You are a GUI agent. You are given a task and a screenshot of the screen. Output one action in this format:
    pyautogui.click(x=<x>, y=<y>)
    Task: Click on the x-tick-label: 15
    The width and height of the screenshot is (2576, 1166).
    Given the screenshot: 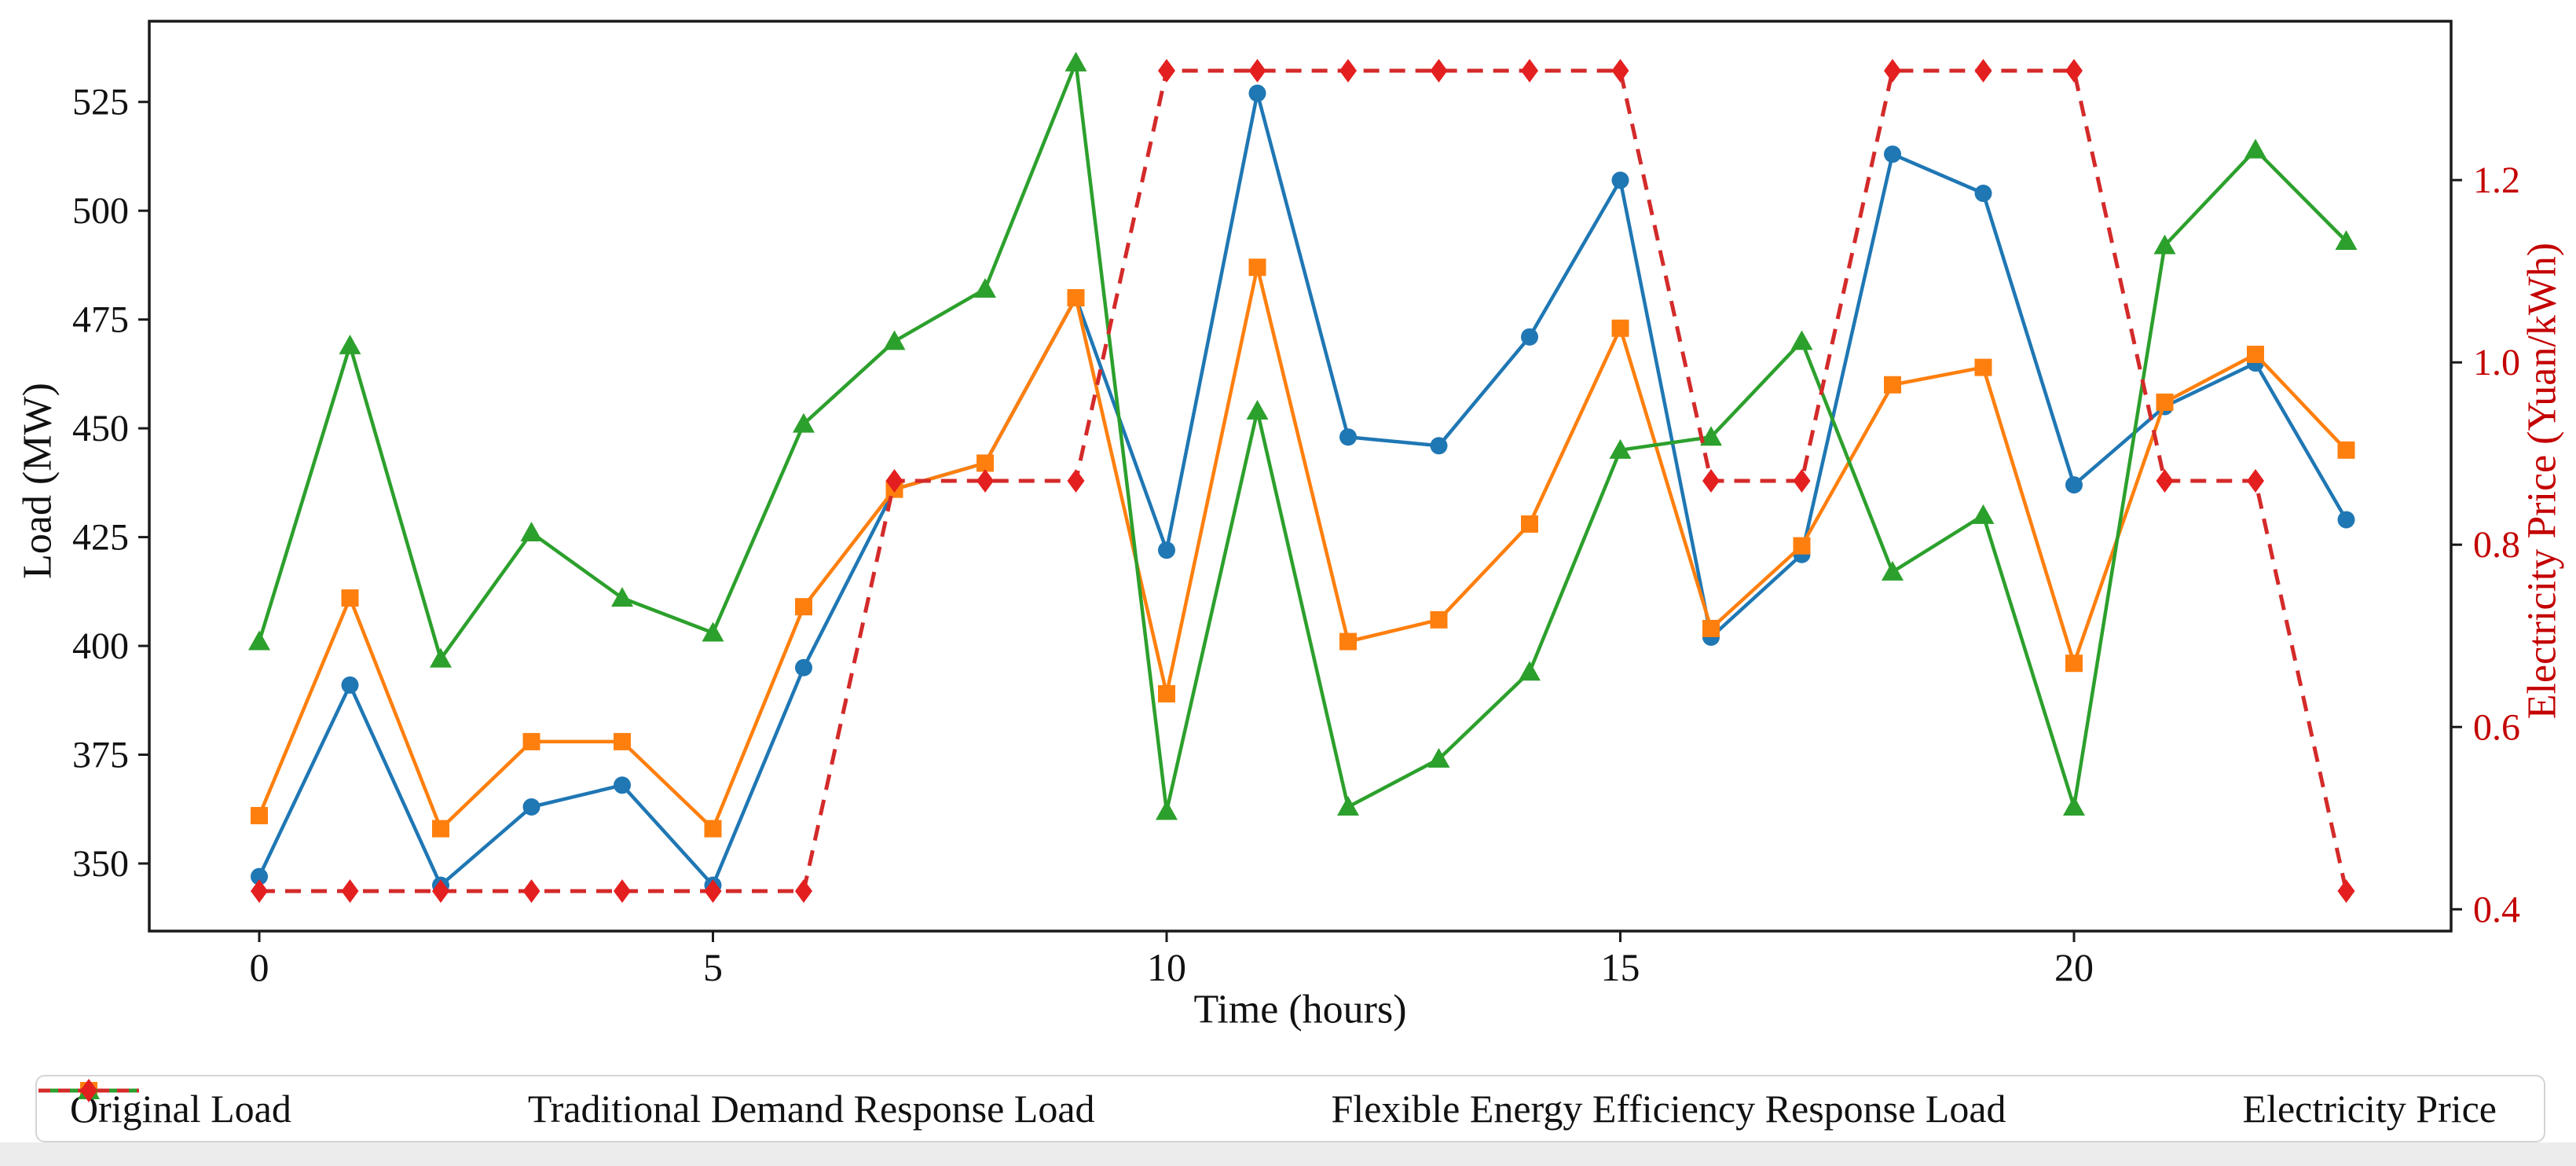 What is the action you would take?
    pyautogui.click(x=1620, y=967)
    